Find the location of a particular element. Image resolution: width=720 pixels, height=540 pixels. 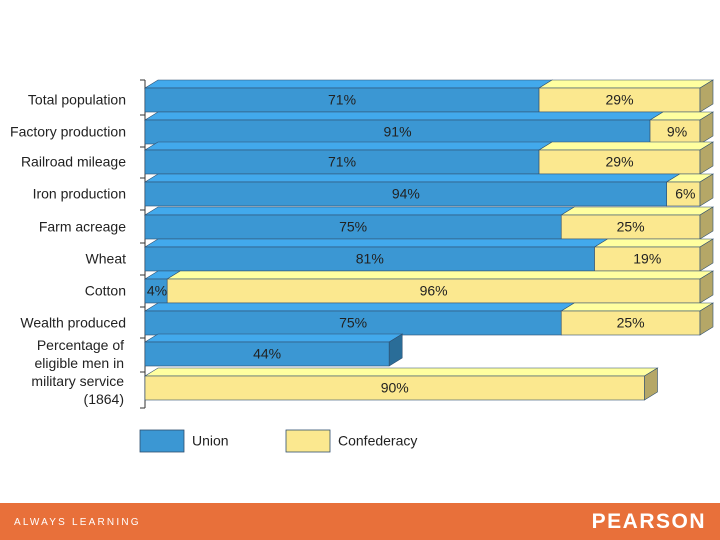

legend: Union Confederacy is located at coordinates (278, 441).